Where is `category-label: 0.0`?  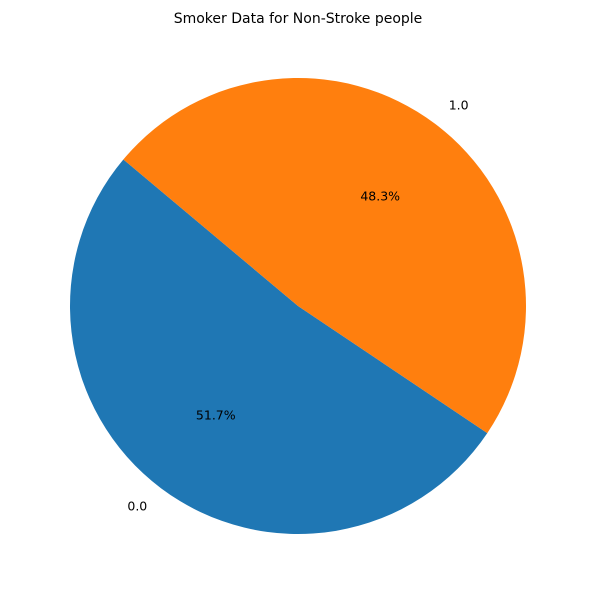
category-label: 0.0 is located at coordinates (137, 505).